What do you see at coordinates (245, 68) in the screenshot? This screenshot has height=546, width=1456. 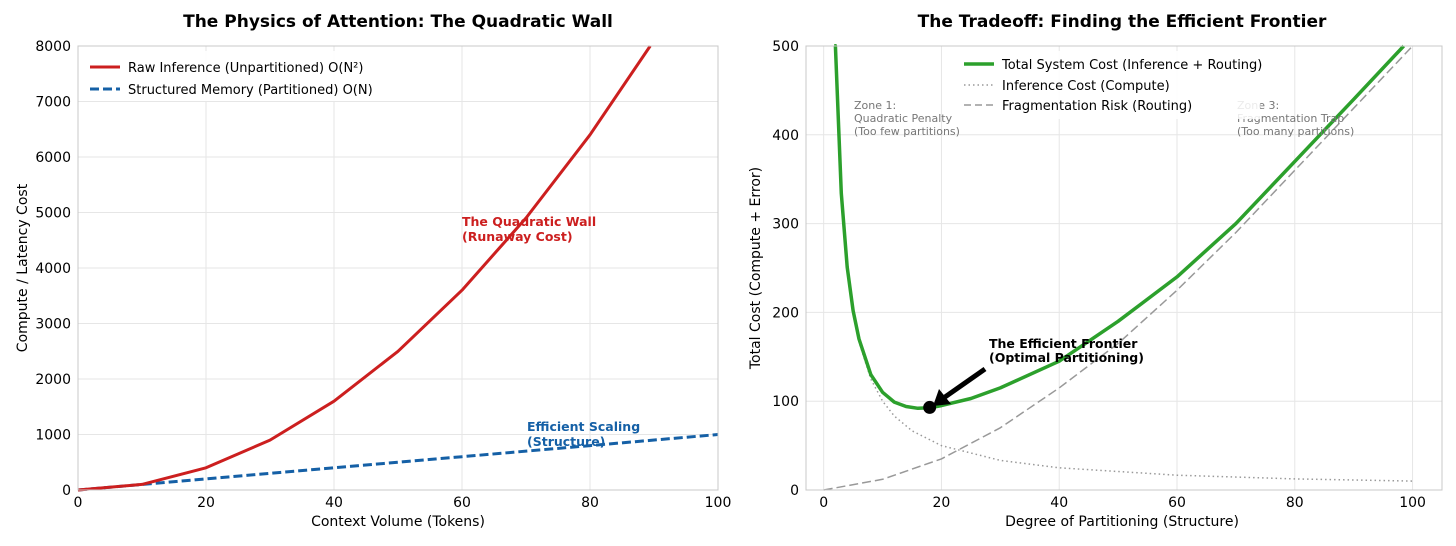 I see `legend-label-raw-inference: Raw Inference (Unpartitioned) O(N²)` at bounding box center [245, 68].